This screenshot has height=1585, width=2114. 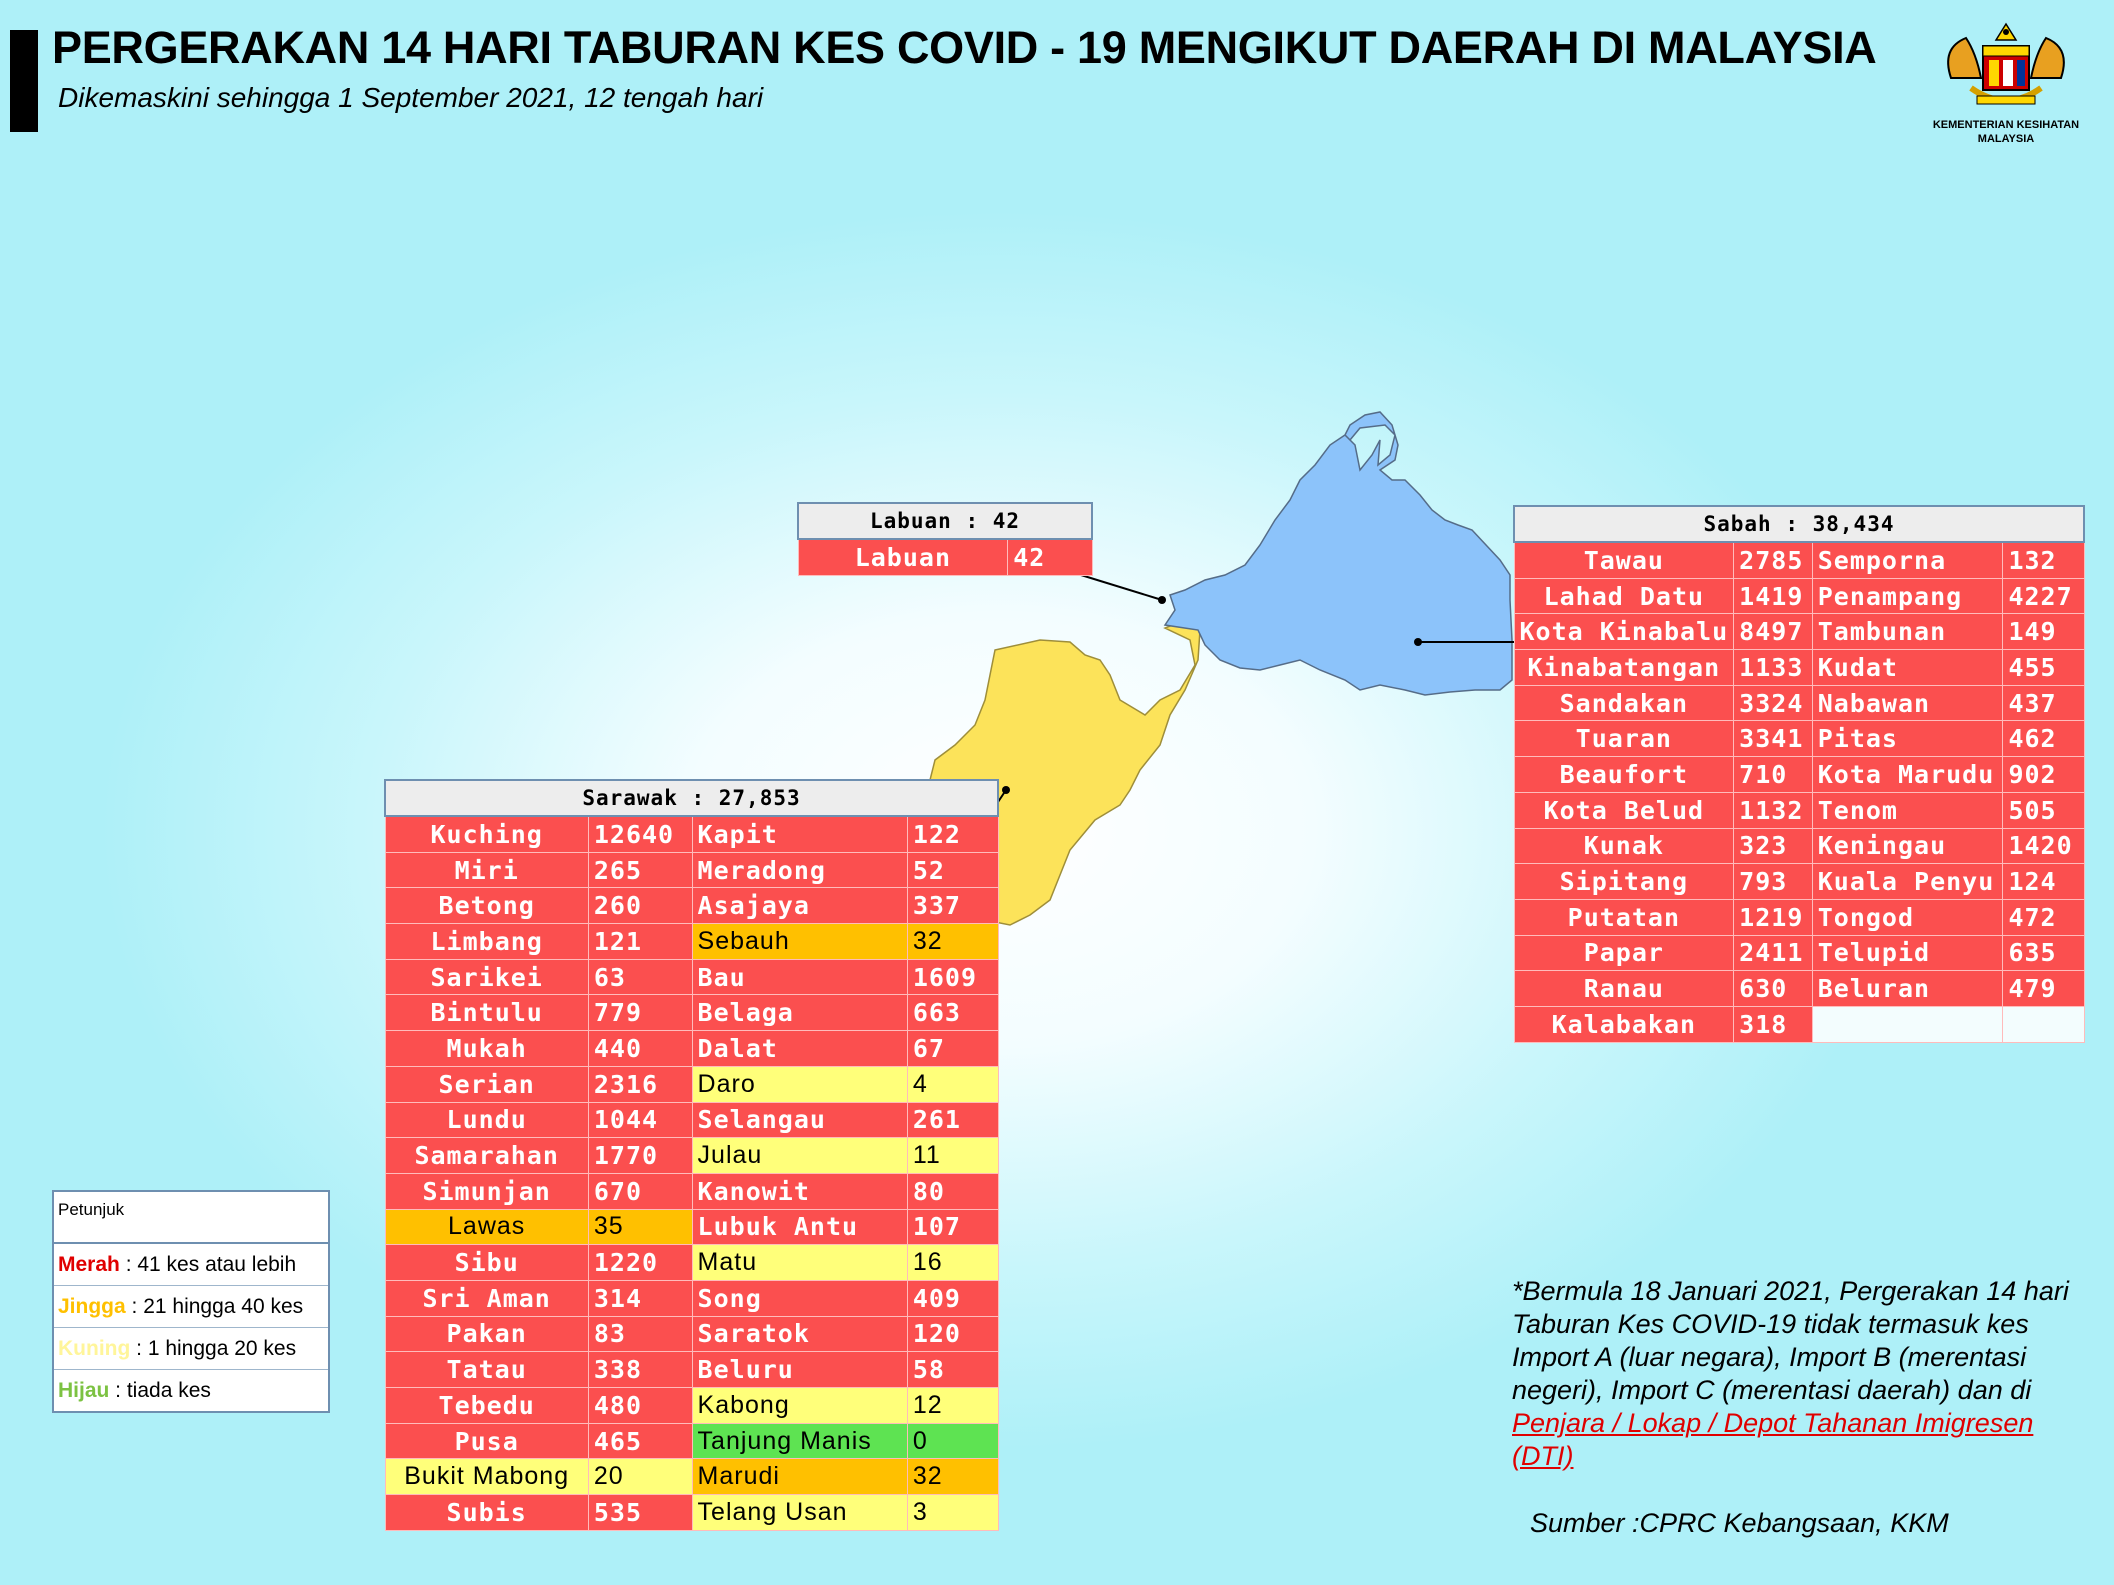 I want to click on district-name: Sebauh, so click(x=799, y=941).